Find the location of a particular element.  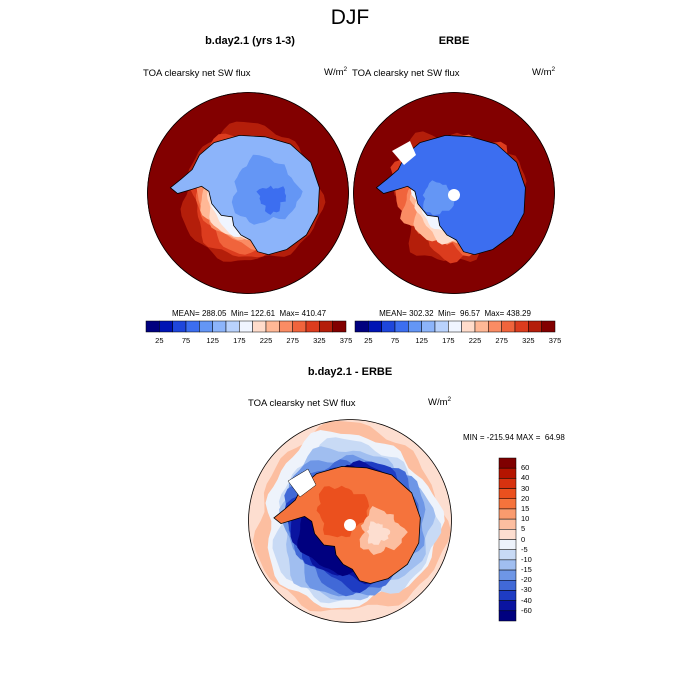

panel2-colorbar is located at coordinates (455, 326).